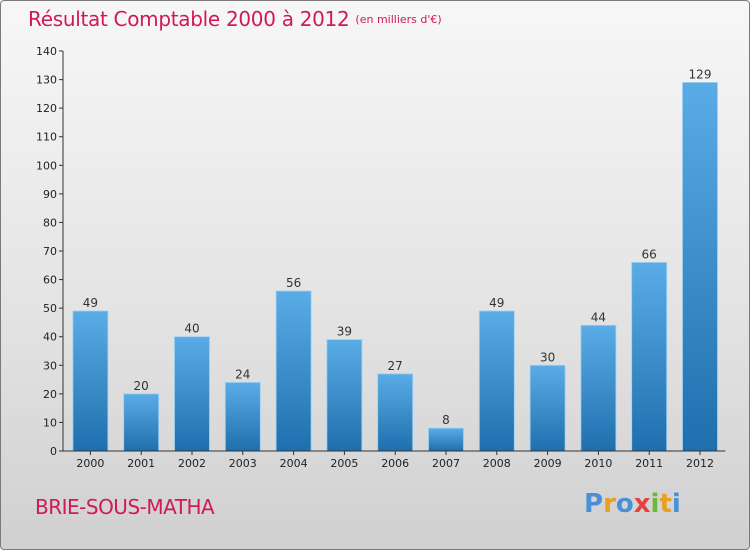  What do you see at coordinates (497, 463) in the screenshot?
I see `x-tick-label-2008: 2008` at bounding box center [497, 463].